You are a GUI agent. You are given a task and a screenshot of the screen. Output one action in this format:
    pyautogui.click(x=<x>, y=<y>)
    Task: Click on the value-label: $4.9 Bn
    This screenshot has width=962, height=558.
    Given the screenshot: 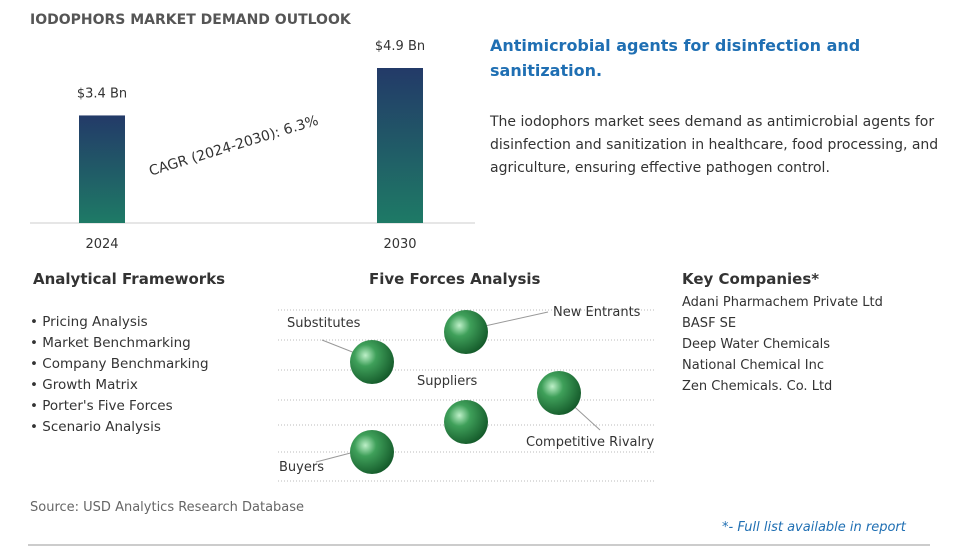 What is the action you would take?
    pyautogui.click(x=400, y=46)
    